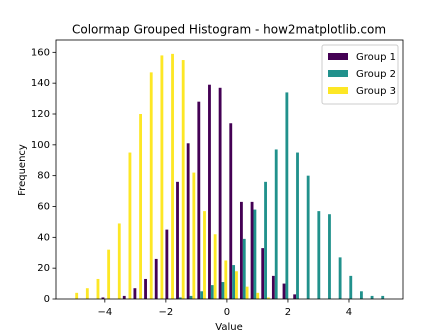  I want to click on legend-label: Group 1, so click(376, 57).